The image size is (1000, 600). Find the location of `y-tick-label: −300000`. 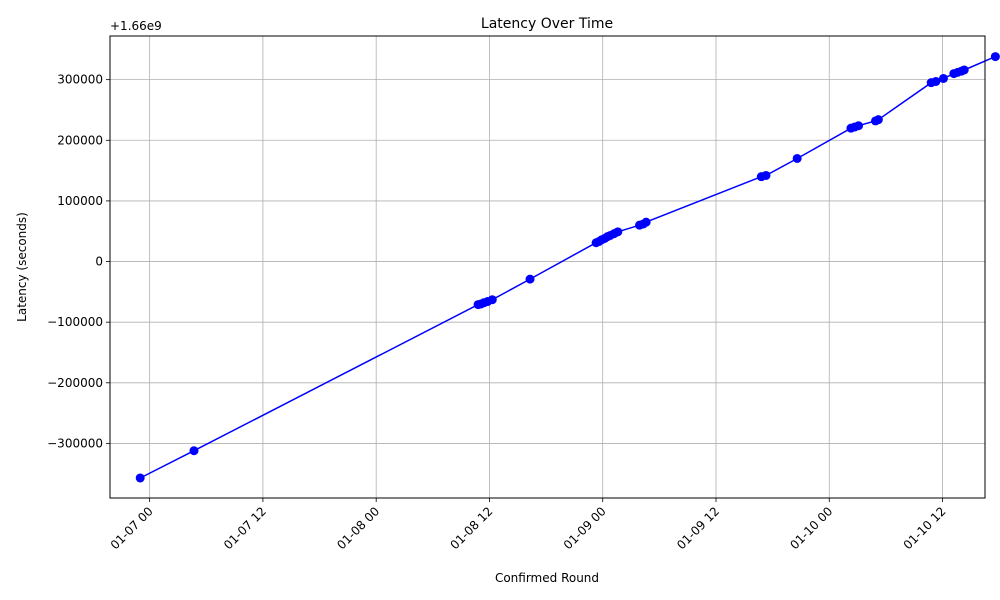

y-tick-label: −300000 is located at coordinates (75, 443).